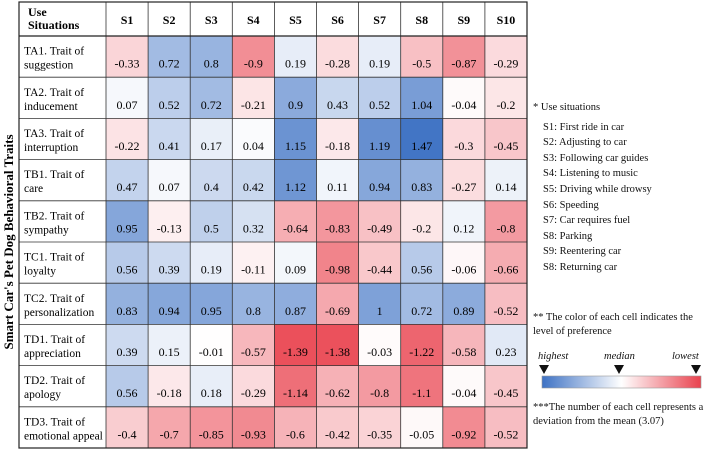 Image resolution: width=715 pixels, height=450 pixels. What do you see at coordinates (211, 434) in the screenshot?
I see `cell-value: -0.85` at bounding box center [211, 434].